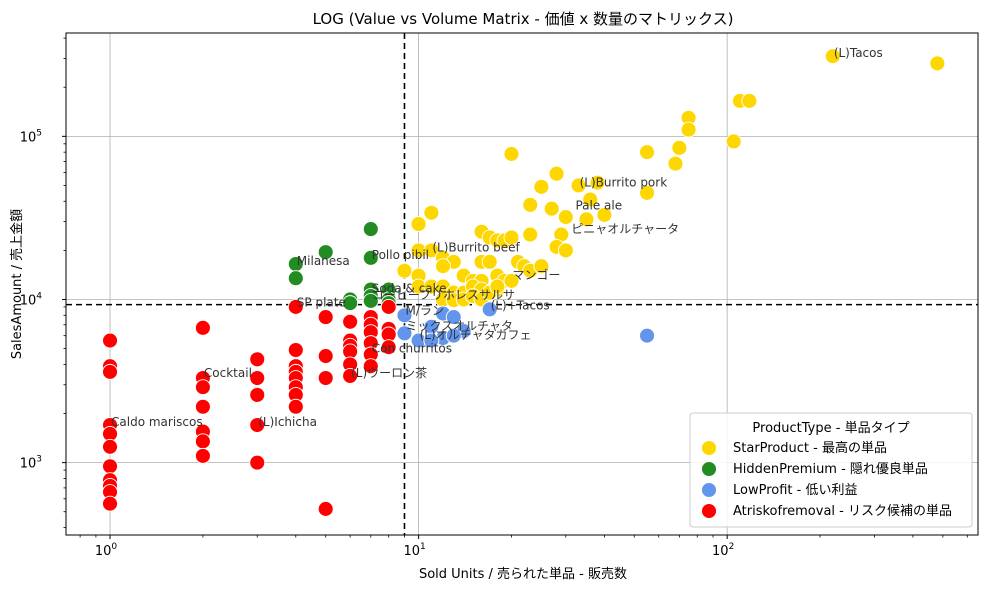 The width and height of the screenshot is (989, 590). What do you see at coordinates (157, 422) in the screenshot?
I see `point-annotation: Caldo mariscos` at bounding box center [157, 422].